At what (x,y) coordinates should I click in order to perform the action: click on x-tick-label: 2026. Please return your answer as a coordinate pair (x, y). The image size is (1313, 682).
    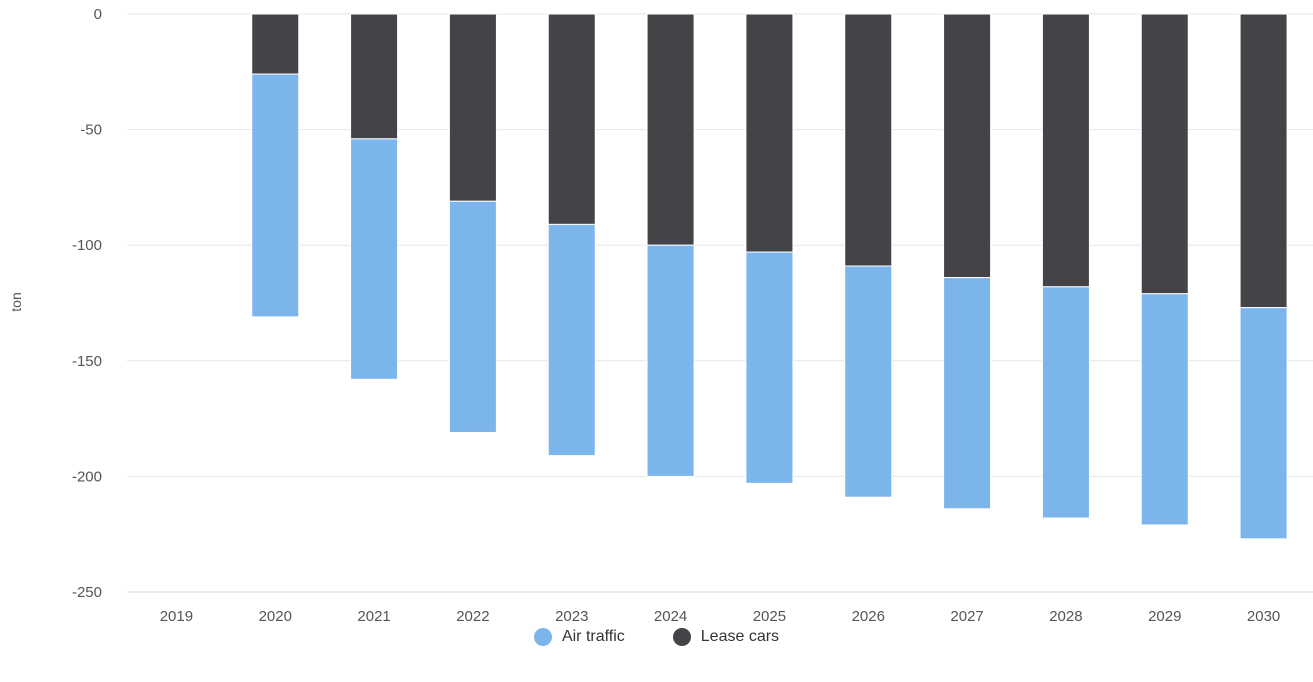
    Looking at the image, I should click on (868, 616).